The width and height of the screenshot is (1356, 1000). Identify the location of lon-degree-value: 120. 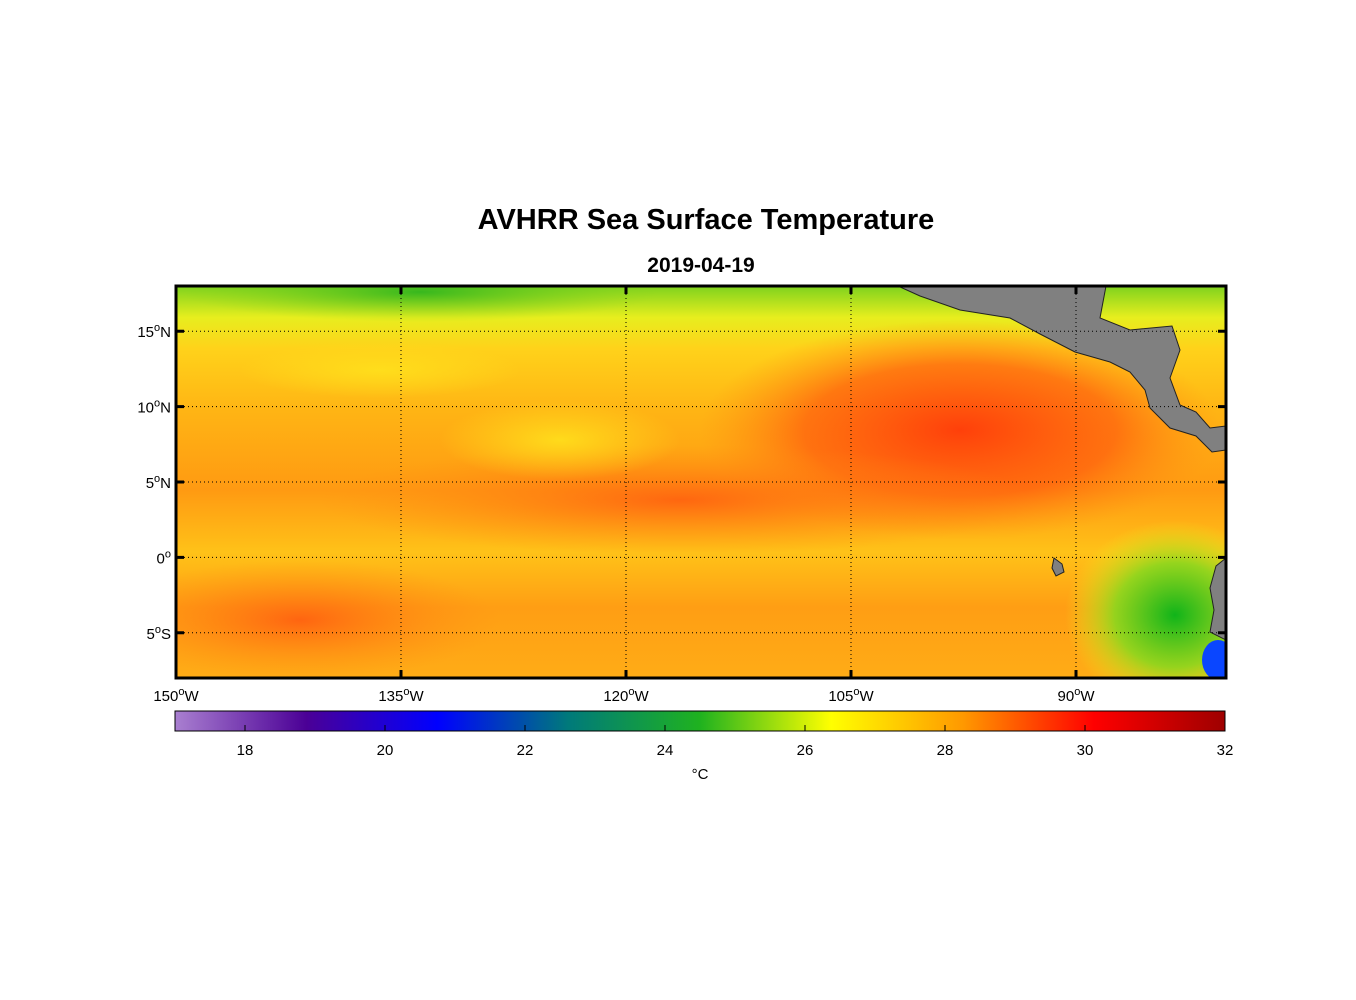
(615, 696).